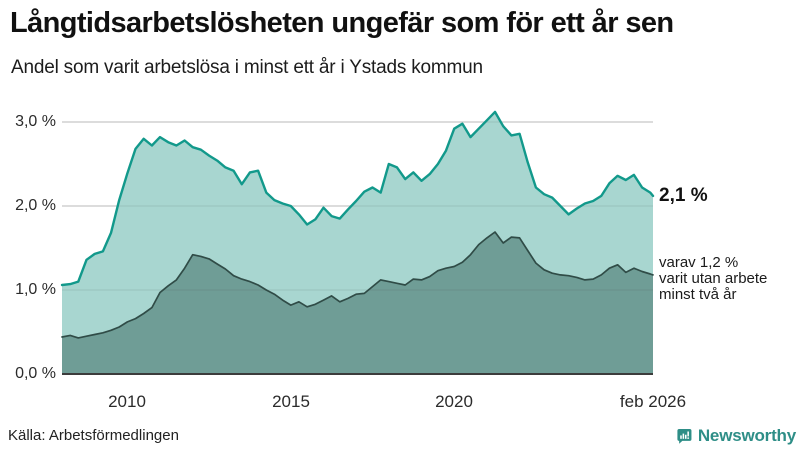  What do you see at coordinates (699, 262) in the screenshot?
I see `two-year-label-line-1: varav 1,2 %` at bounding box center [699, 262].